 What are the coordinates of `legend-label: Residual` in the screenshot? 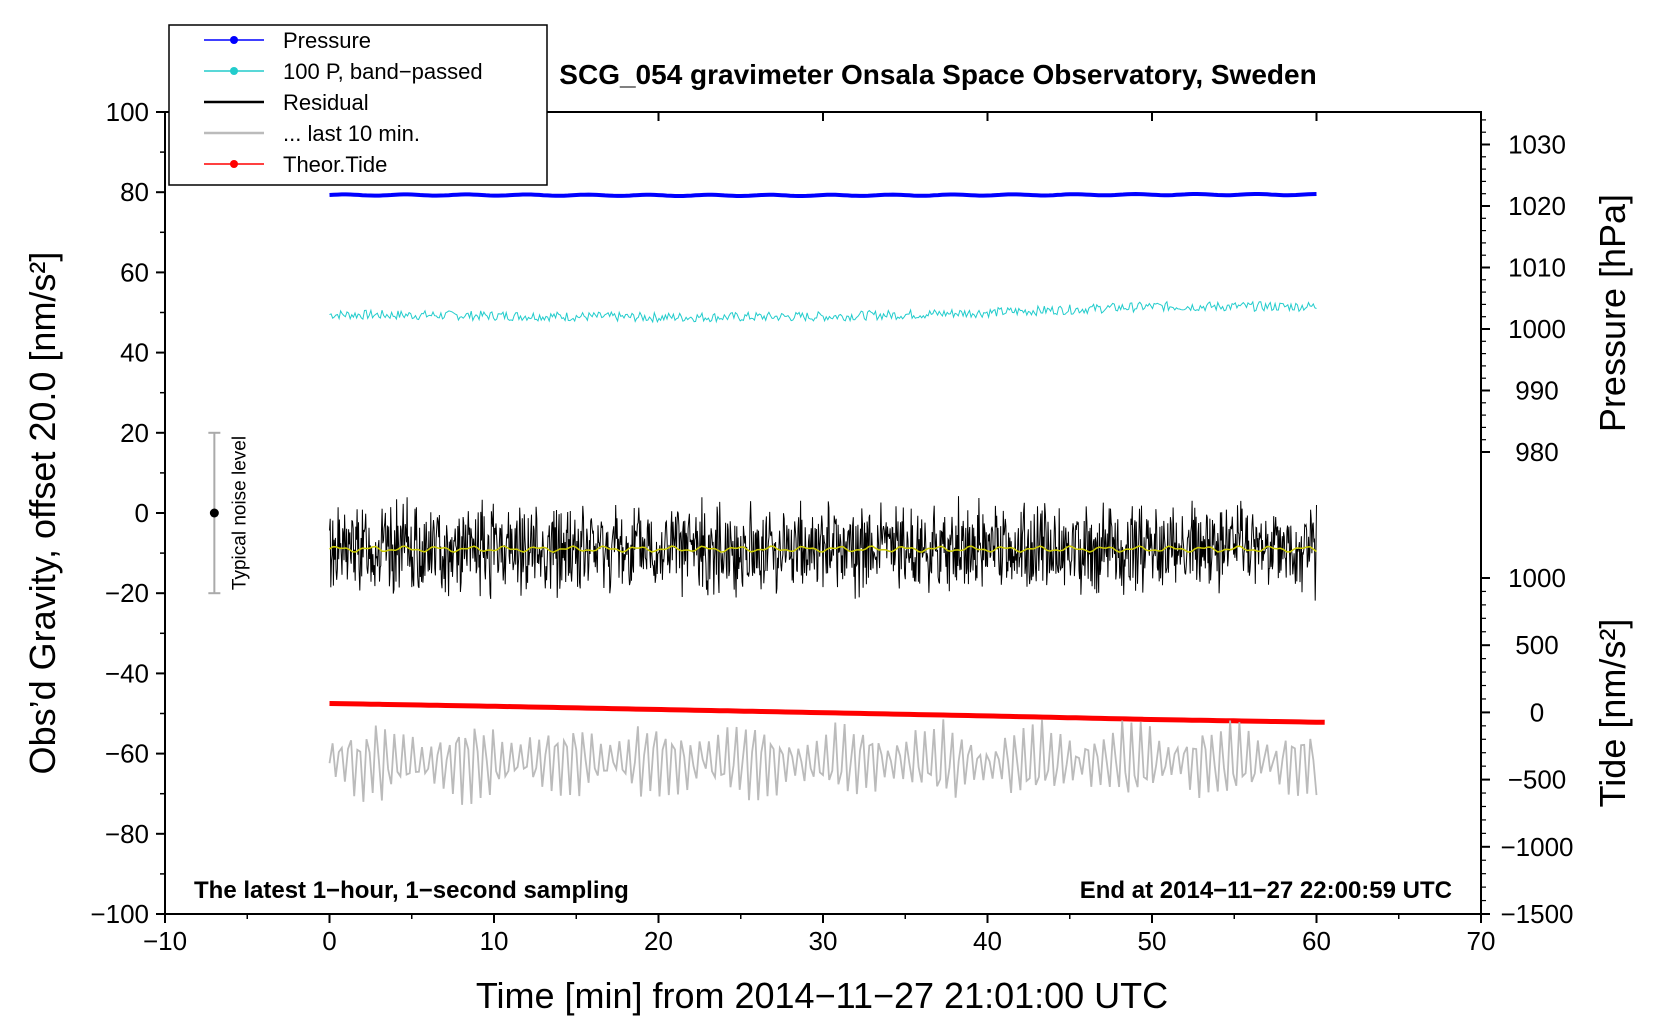 It's located at (326, 102).